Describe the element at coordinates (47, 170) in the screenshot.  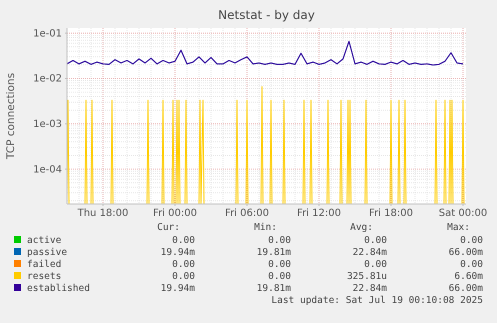
I see `y-tick-label: 1e-04` at that location.